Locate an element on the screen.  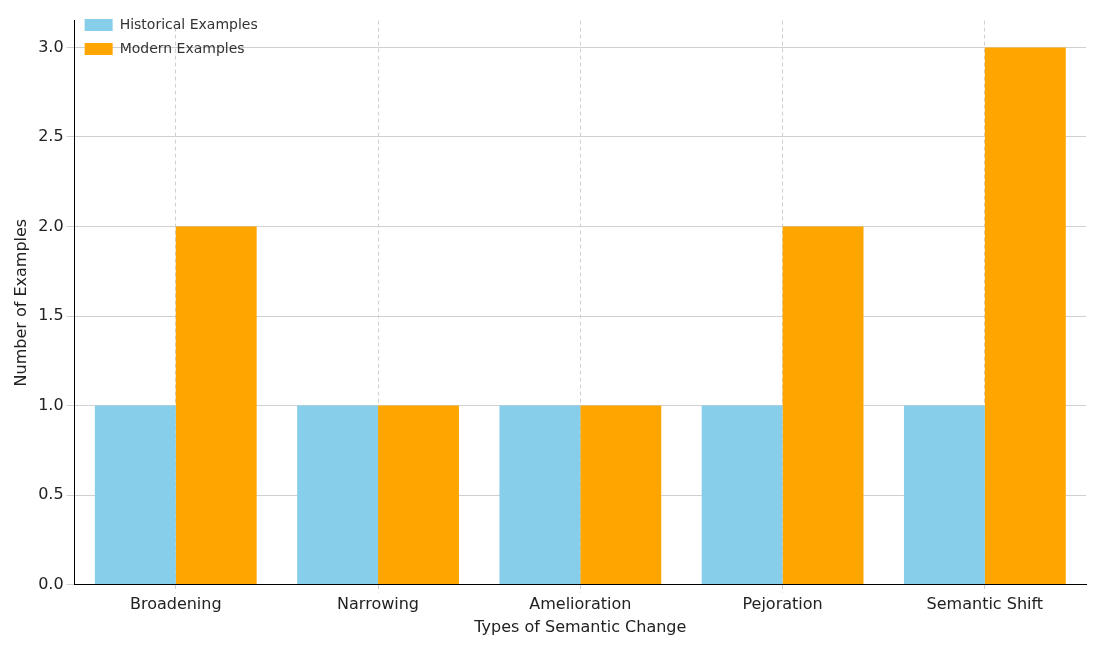
x-tick-label: Pejoration is located at coordinates (782, 604).